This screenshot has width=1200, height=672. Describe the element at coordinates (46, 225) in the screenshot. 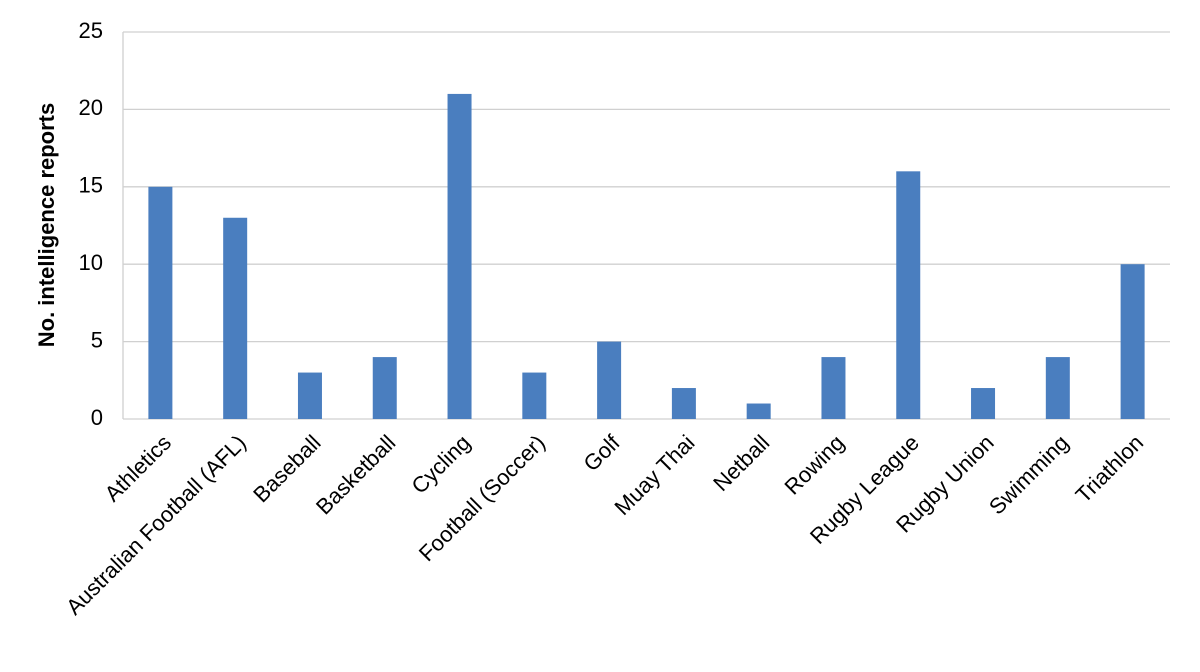

I see `y-axis-label: No. intelligence reports` at that location.